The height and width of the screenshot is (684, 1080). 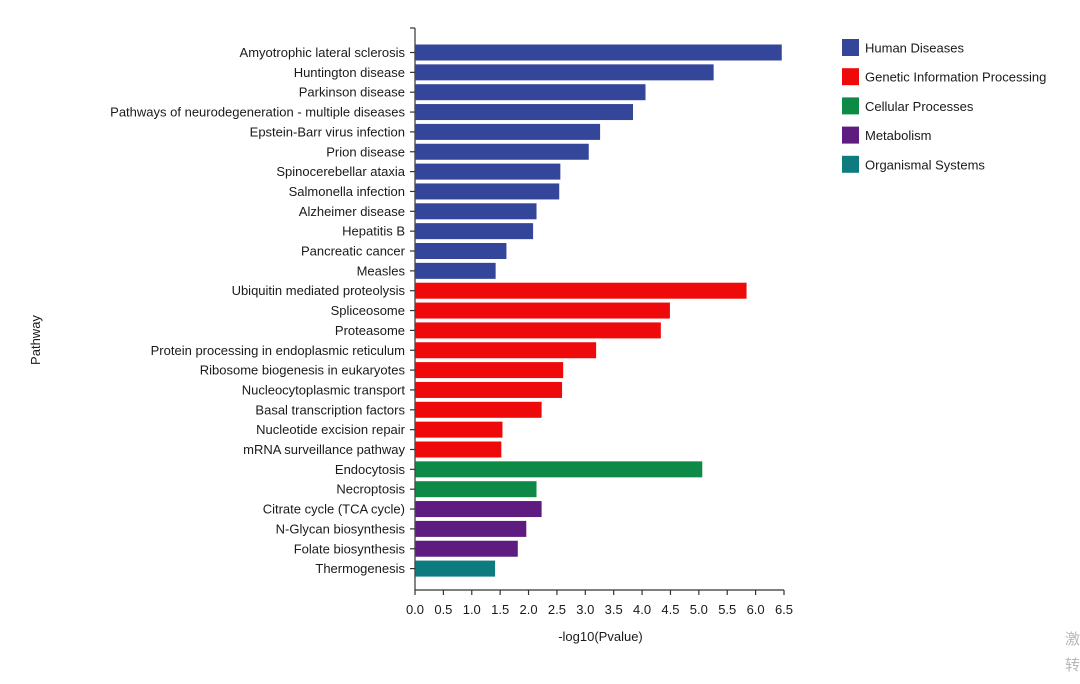 What do you see at coordinates (340, 171) in the screenshot?
I see `category-label: Spinocerebellar ataxia` at bounding box center [340, 171].